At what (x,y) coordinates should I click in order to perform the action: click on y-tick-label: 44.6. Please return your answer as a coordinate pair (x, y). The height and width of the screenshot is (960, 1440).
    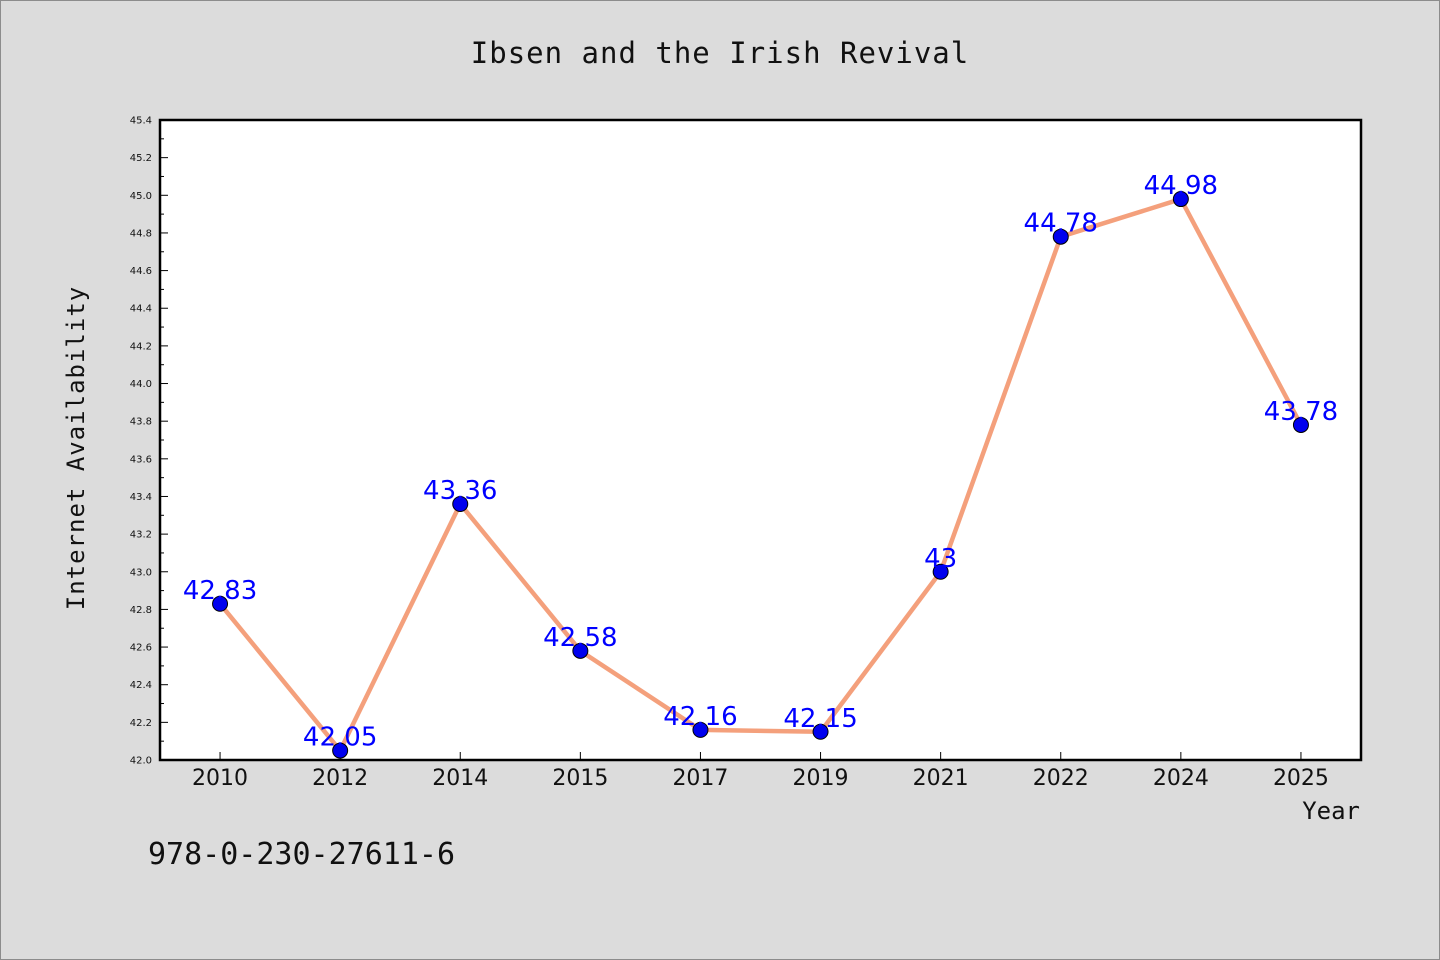
    Looking at the image, I should click on (141, 271).